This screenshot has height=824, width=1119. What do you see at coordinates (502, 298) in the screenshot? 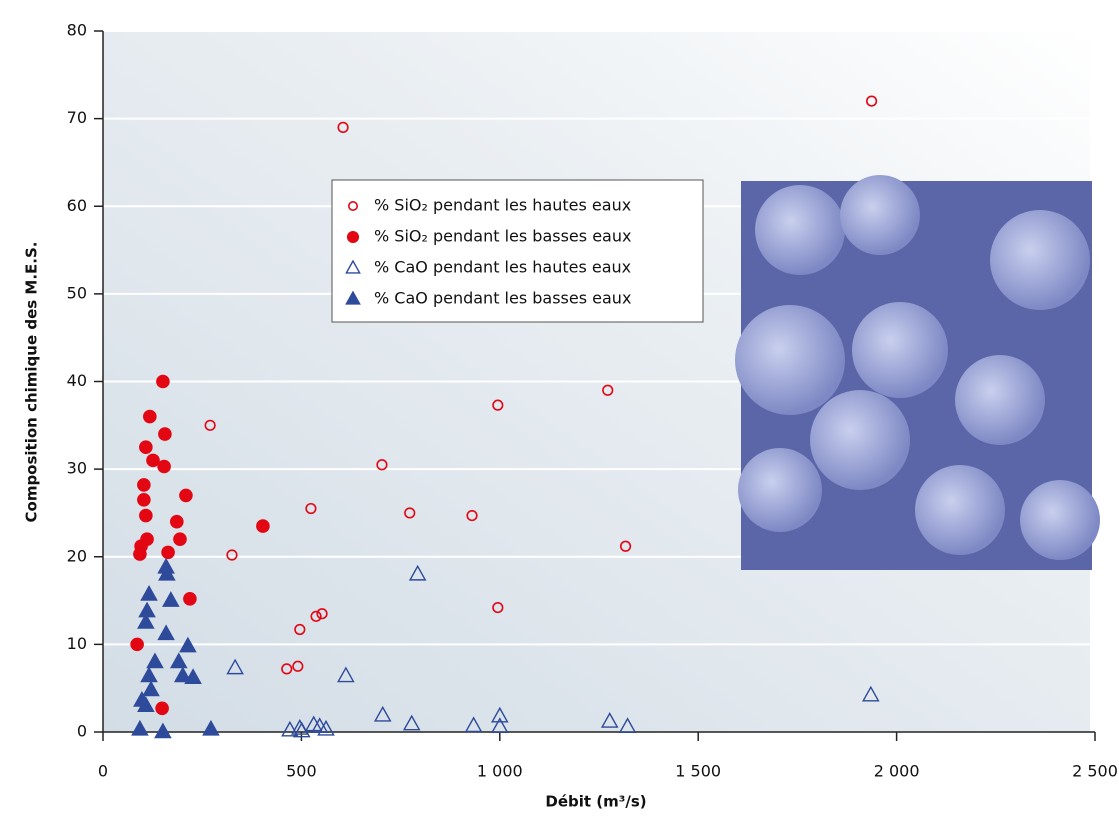
I see `legend-label: % CaO pendant les basses eaux` at bounding box center [502, 298].